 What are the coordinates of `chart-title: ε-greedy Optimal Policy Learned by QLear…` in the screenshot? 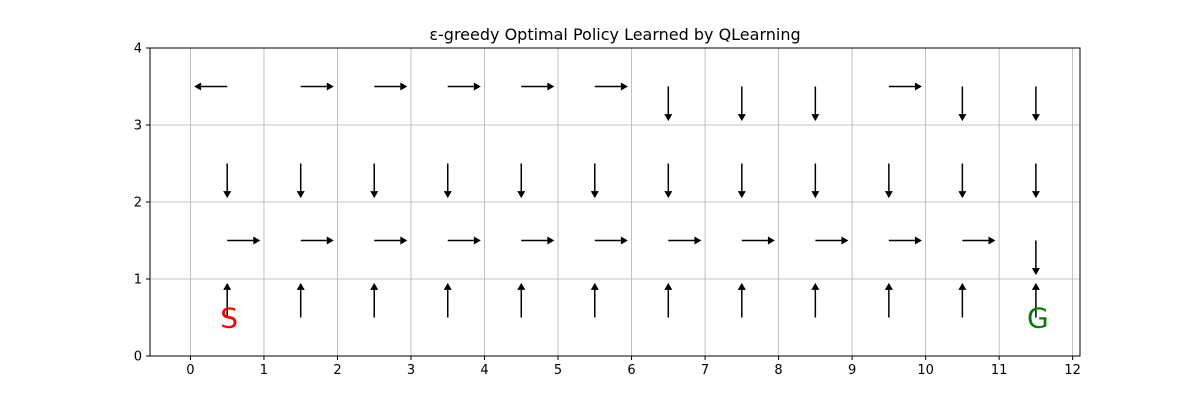 It's located at (614, 34).